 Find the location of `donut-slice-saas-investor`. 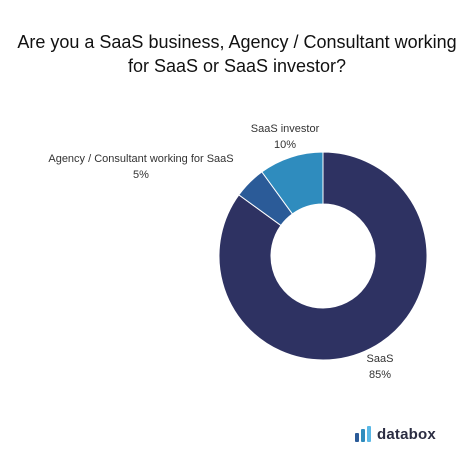

donut-slice-saas-investor is located at coordinates (292, 183).